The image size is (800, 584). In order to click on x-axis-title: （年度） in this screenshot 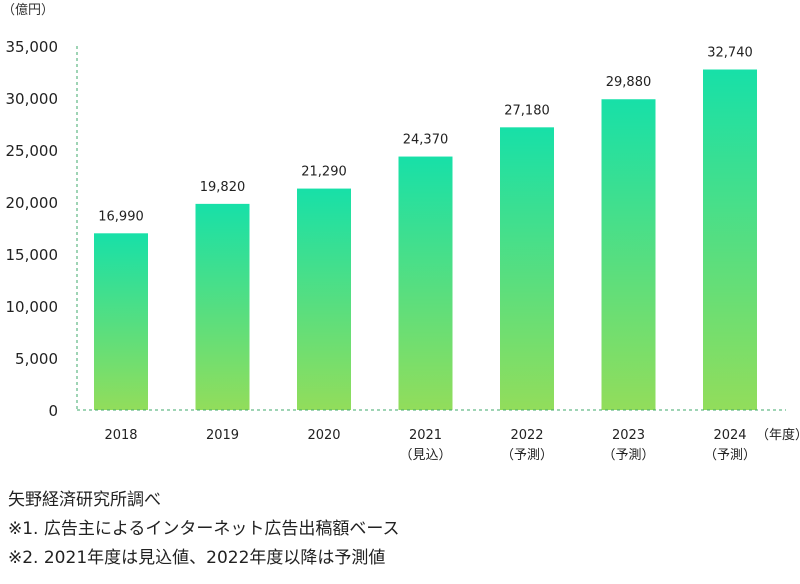, I will do `click(778, 435)`.